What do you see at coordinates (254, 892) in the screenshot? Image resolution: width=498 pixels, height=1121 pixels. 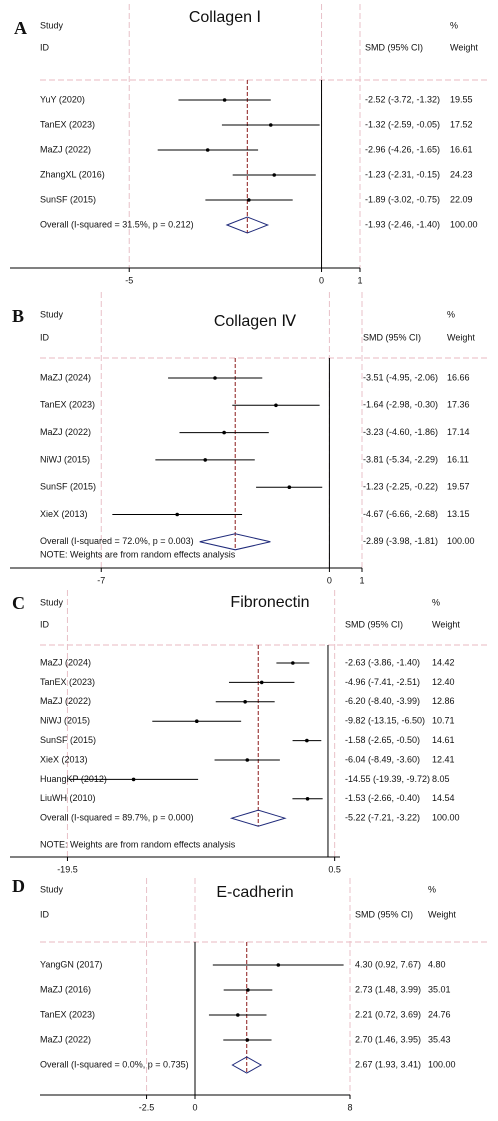 I see `panel-title: E-cadherin` at bounding box center [254, 892].